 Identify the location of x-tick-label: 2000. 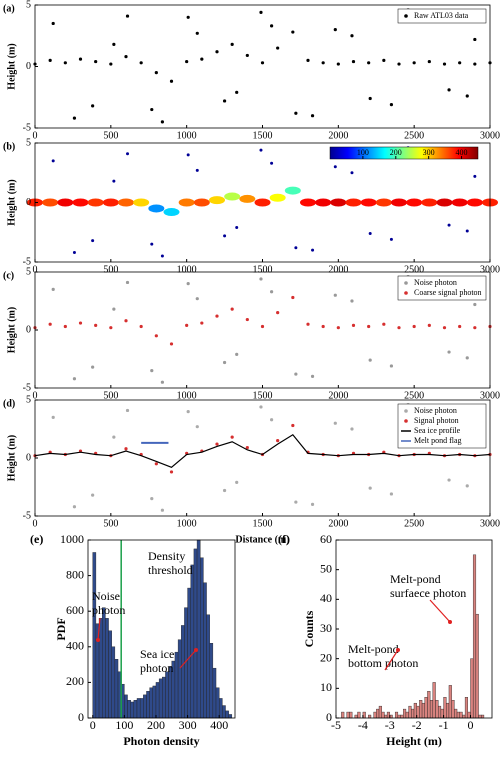
(338, 395).